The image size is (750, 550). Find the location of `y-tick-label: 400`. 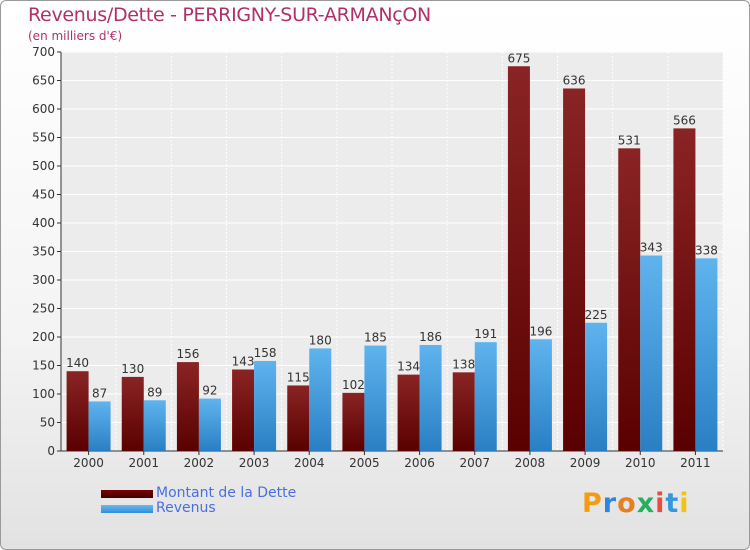

y-tick-label: 400 is located at coordinates (43, 223).